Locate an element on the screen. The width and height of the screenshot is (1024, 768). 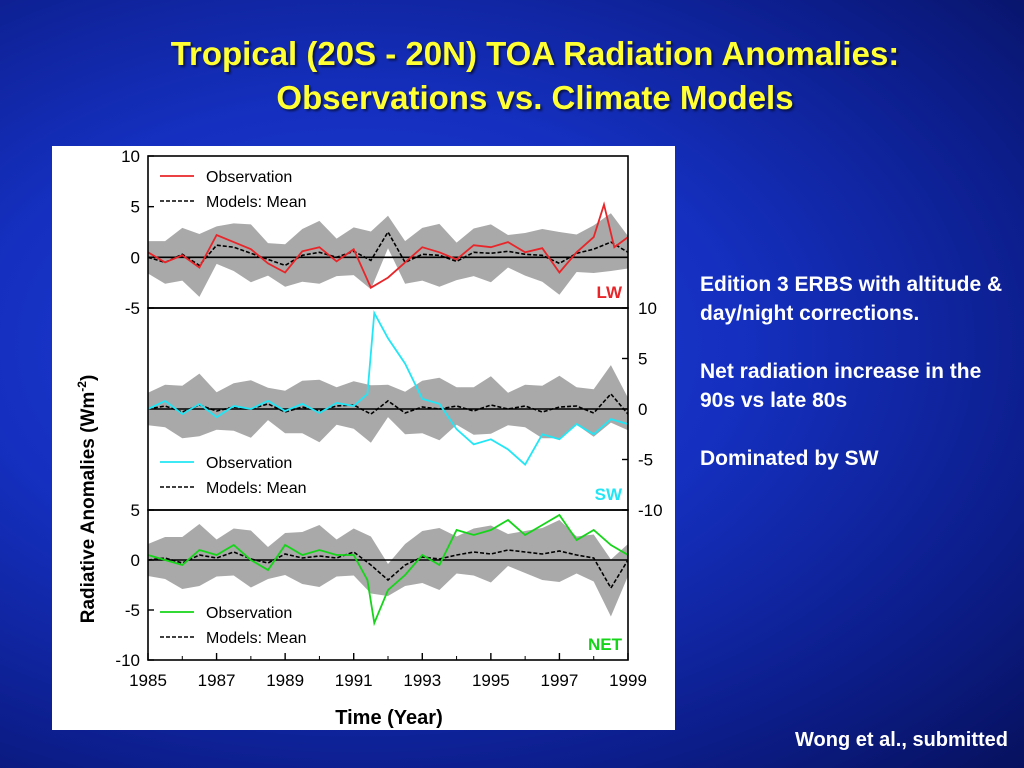
sw-panel-label: SW is located at coordinates (609, 494).